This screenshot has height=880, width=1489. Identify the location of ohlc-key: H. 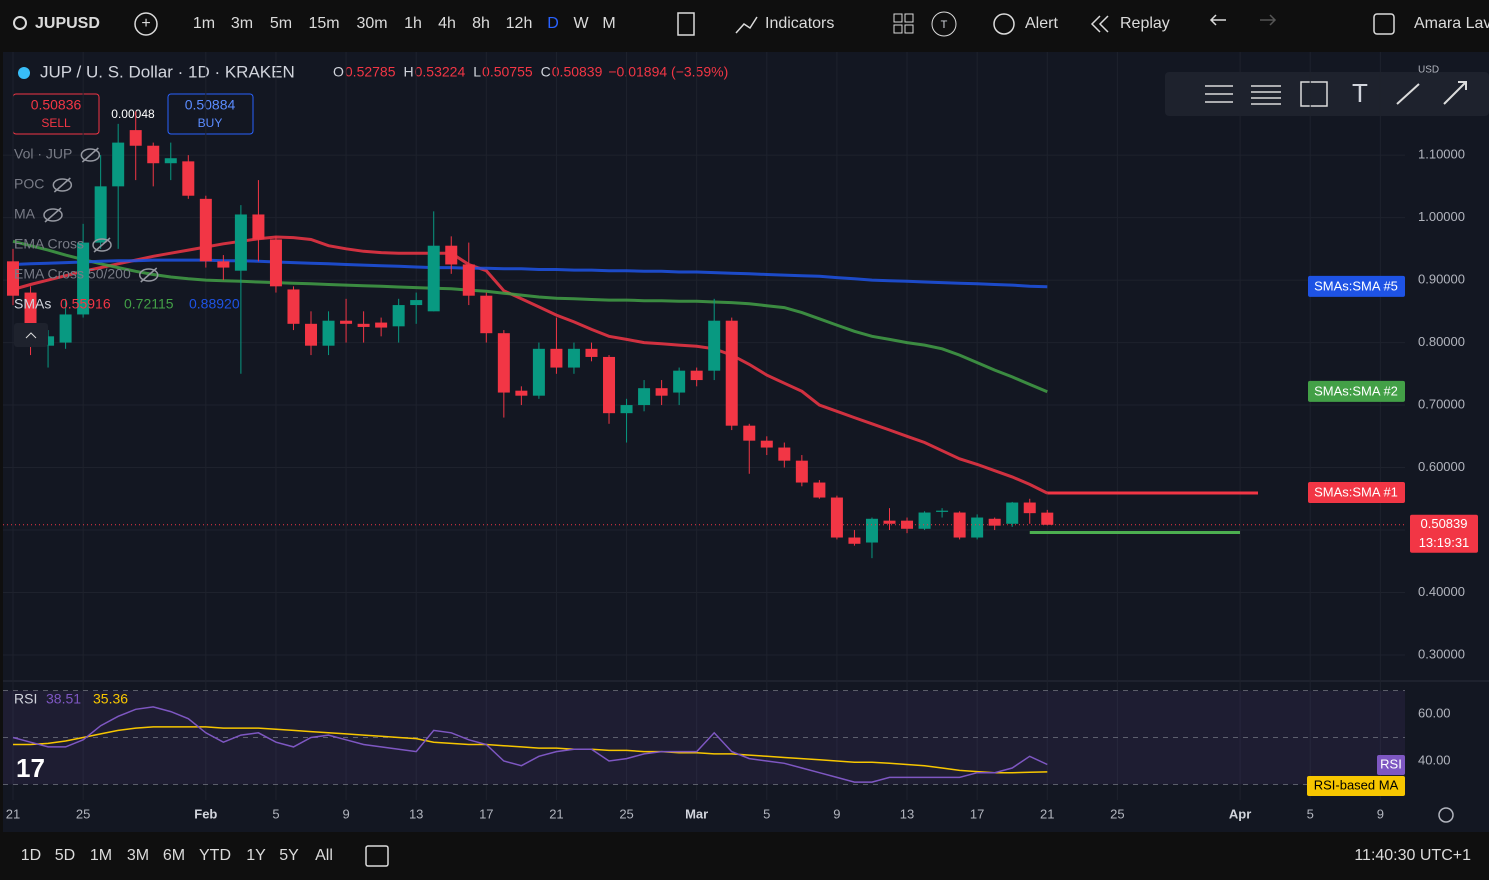
(409, 72).